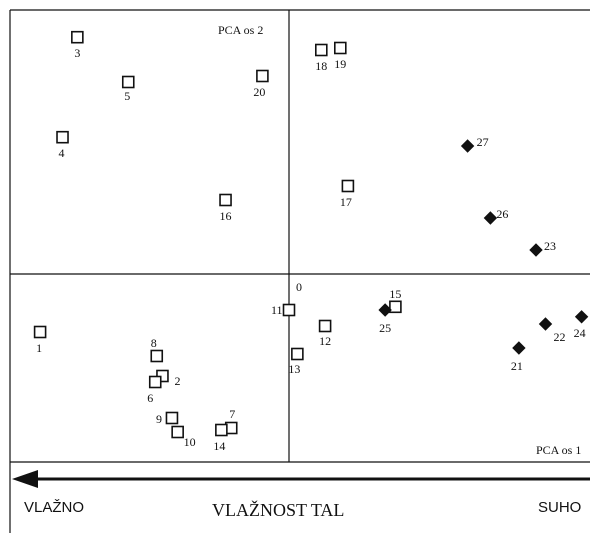  Describe the element at coordinates (150, 398) in the screenshot. I see `point-label-6: 6` at that location.